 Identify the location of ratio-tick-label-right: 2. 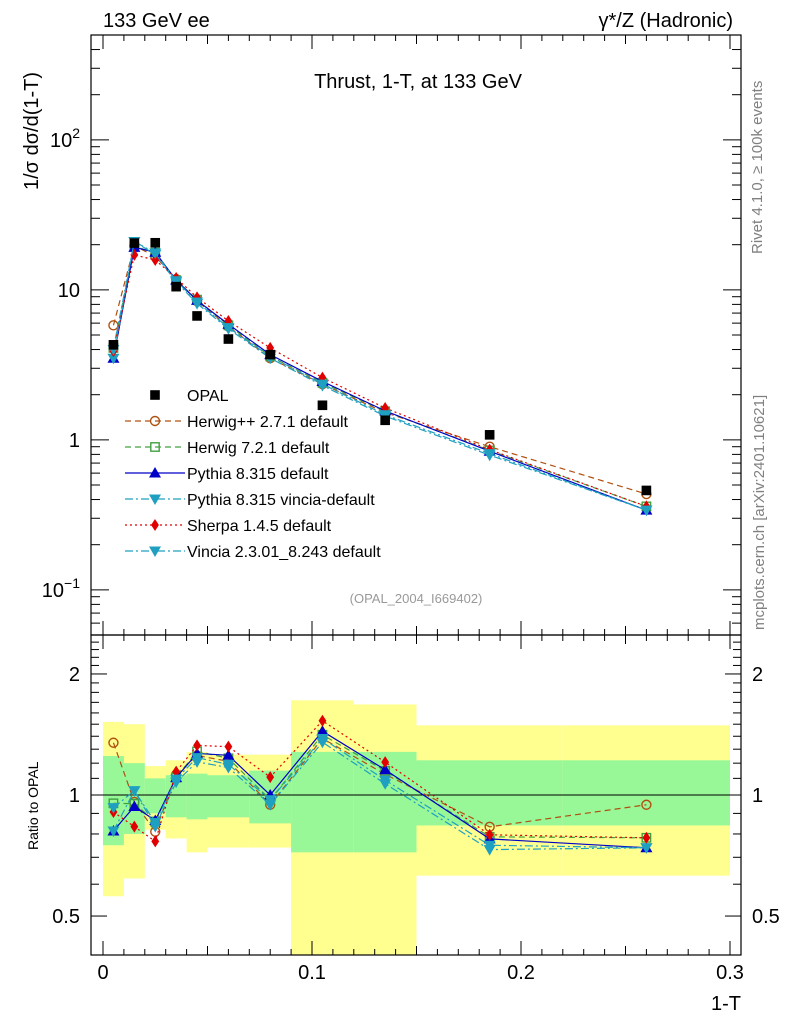
(757, 675).